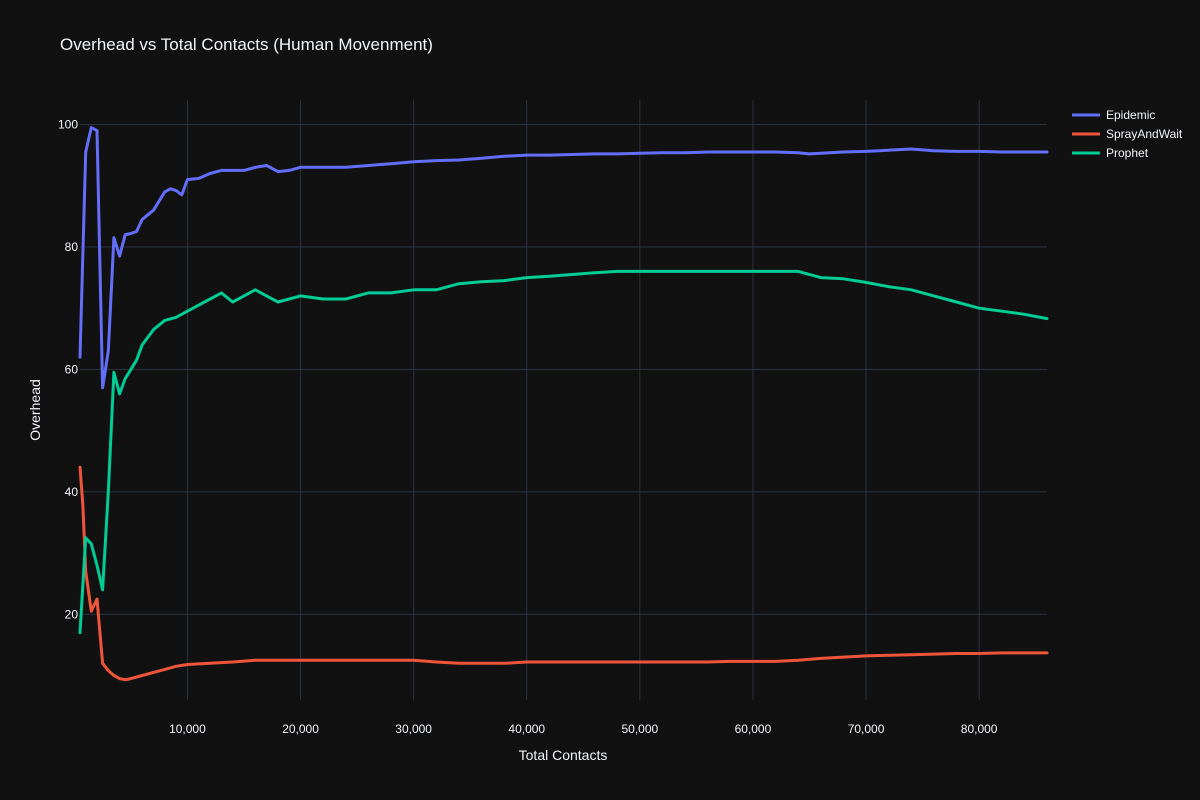 The width and height of the screenshot is (1200, 800). What do you see at coordinates (72, 614) in the screenshot?
I see `y-tick-label: 20` at bounding box center [72, 614].